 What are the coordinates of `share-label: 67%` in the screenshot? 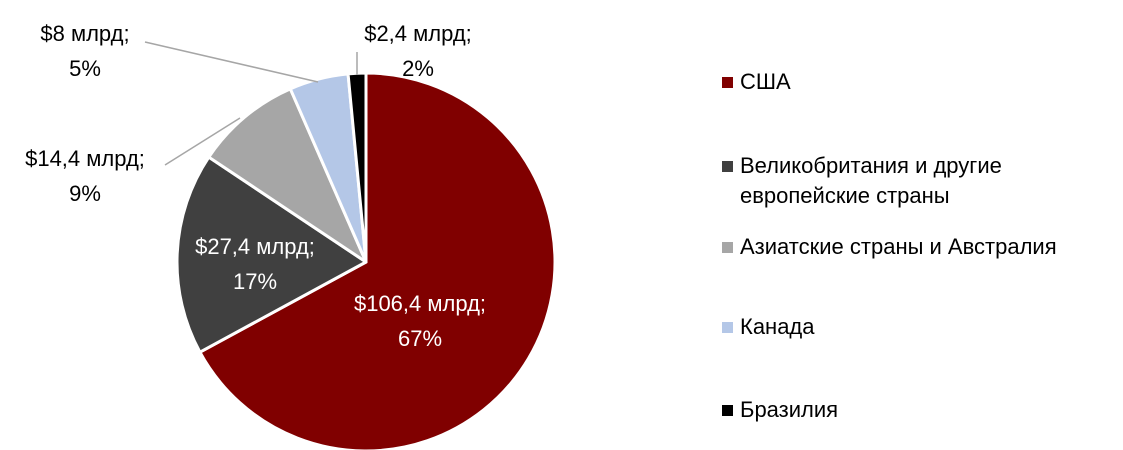 It's located at (420, 338).